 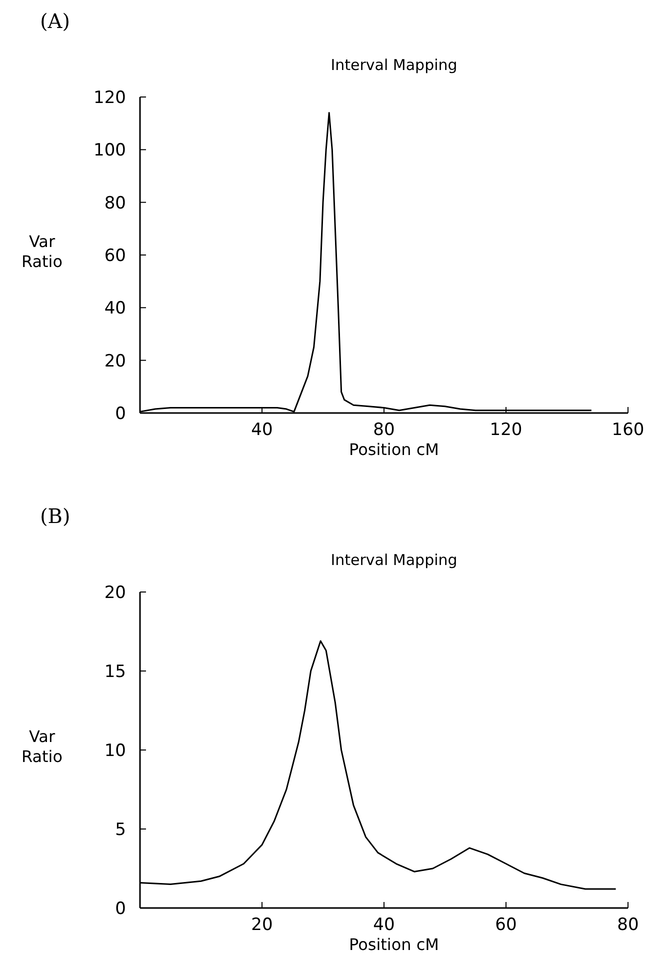 What do you see at coordinates (110, 150) in the screenshot?
I see `y-tick-label: 100` at bounding box center [110, 150].